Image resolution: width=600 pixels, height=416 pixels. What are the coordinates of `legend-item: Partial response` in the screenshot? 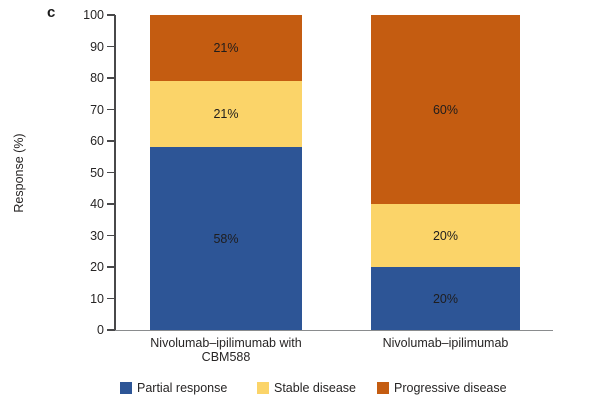 It's located at (173, 388).